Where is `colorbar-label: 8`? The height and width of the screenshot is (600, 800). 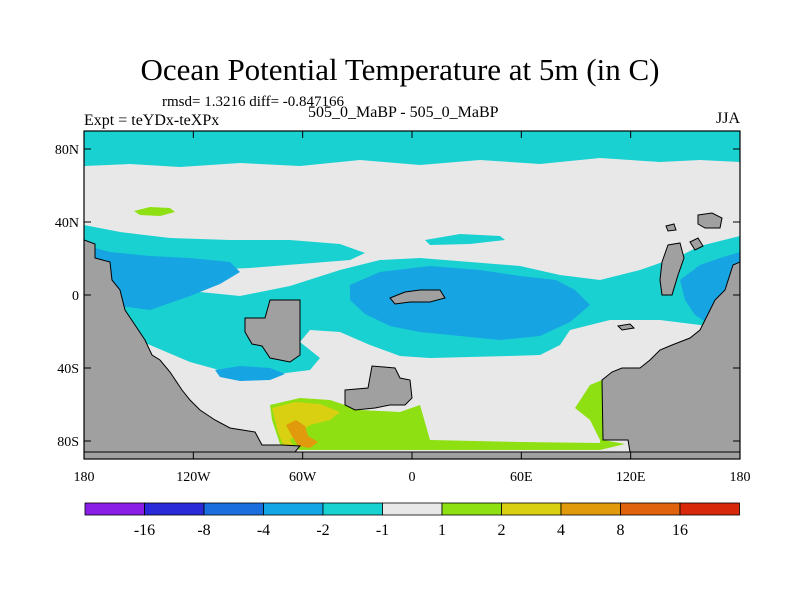 colorbar-label: 8 is located at coordinates (621, 530).